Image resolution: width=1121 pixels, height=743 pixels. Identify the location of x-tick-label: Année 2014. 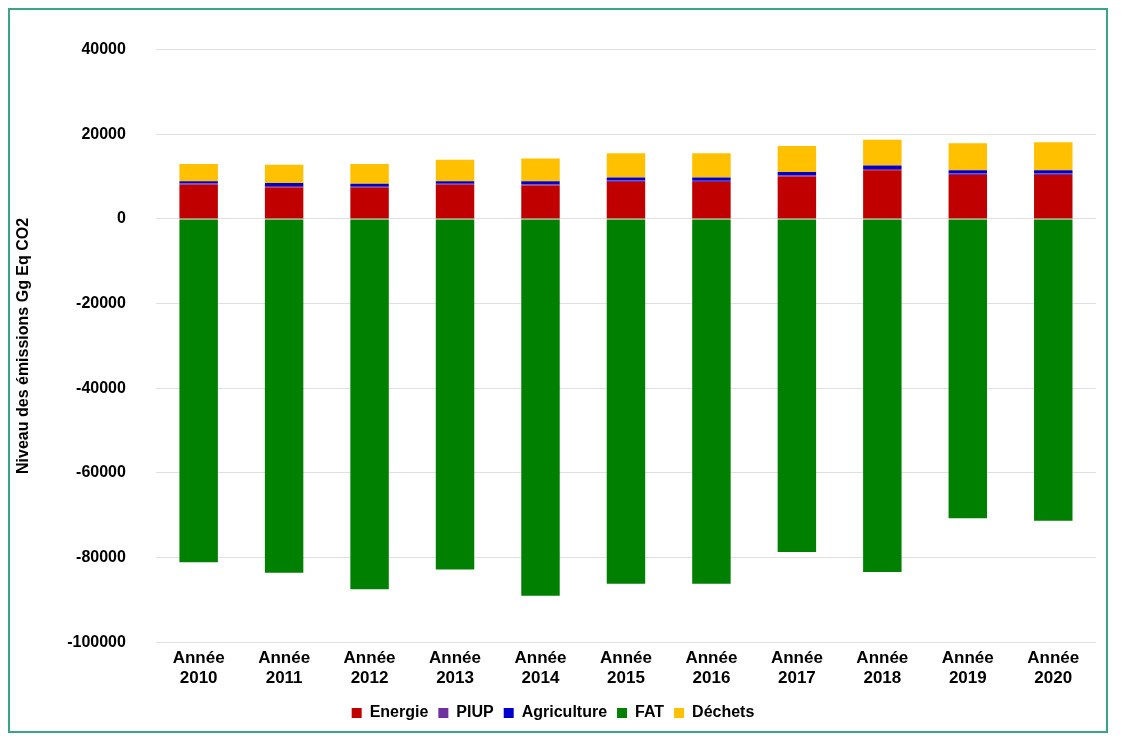
(540, 668).